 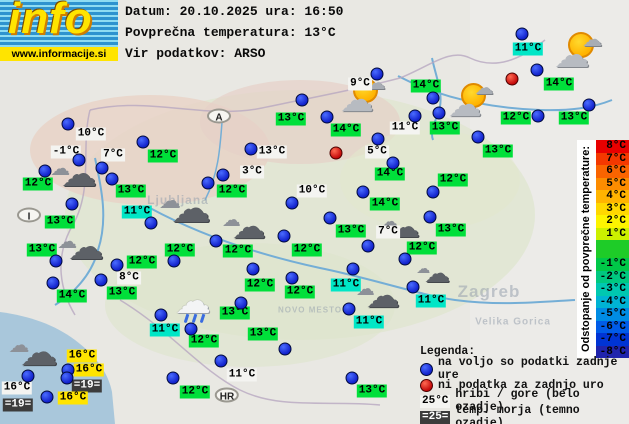 I want to click on cloud-icon: ☁ ☁, so click(x=185, y=209).